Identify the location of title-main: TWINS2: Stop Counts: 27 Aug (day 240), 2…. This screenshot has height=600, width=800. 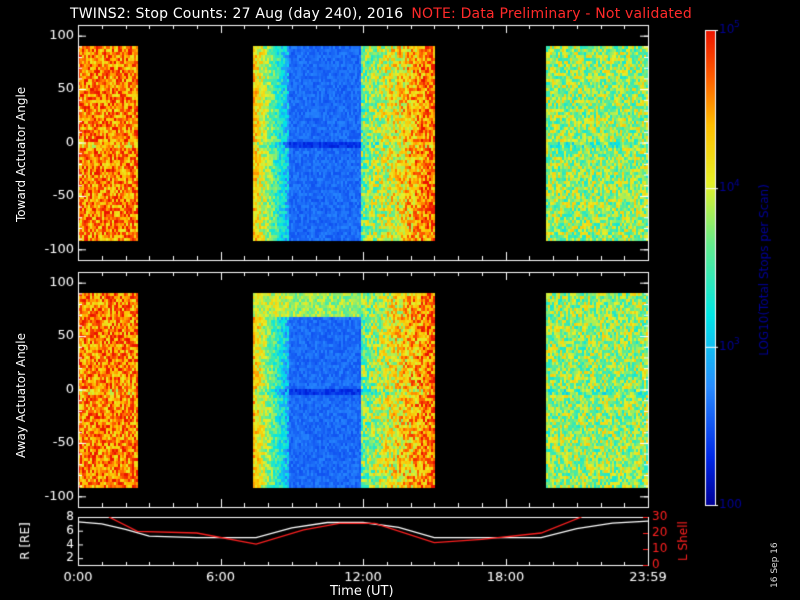
(237, 14).